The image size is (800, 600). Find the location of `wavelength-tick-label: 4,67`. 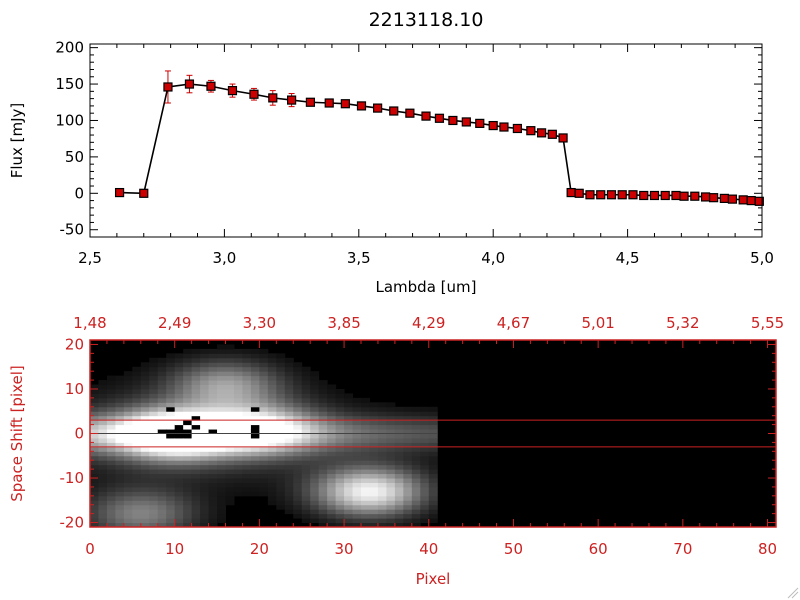

wavelength-tick-label: 4,67 is located at coordinates (513, 323).